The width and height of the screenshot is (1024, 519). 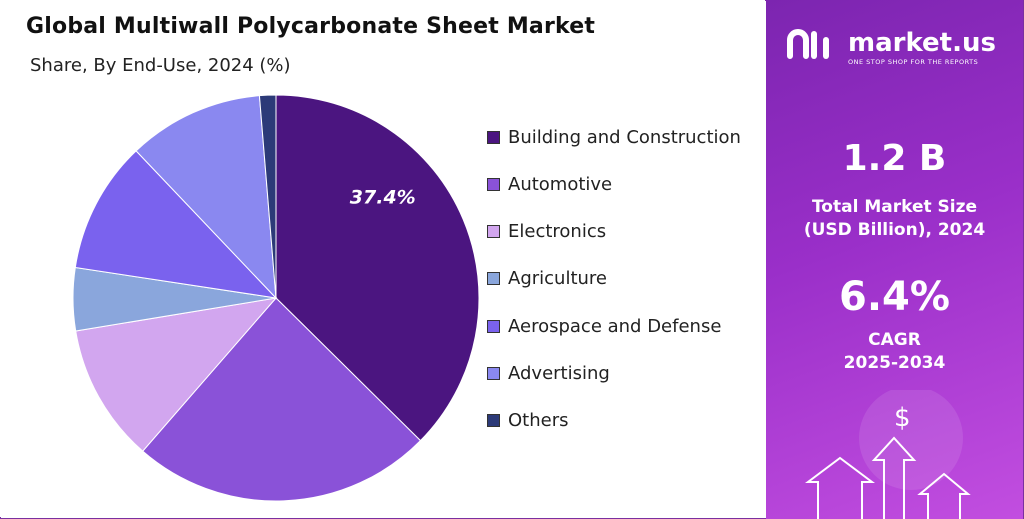 I want to click on legend-label: Advertising, so click(x=559, y=373).